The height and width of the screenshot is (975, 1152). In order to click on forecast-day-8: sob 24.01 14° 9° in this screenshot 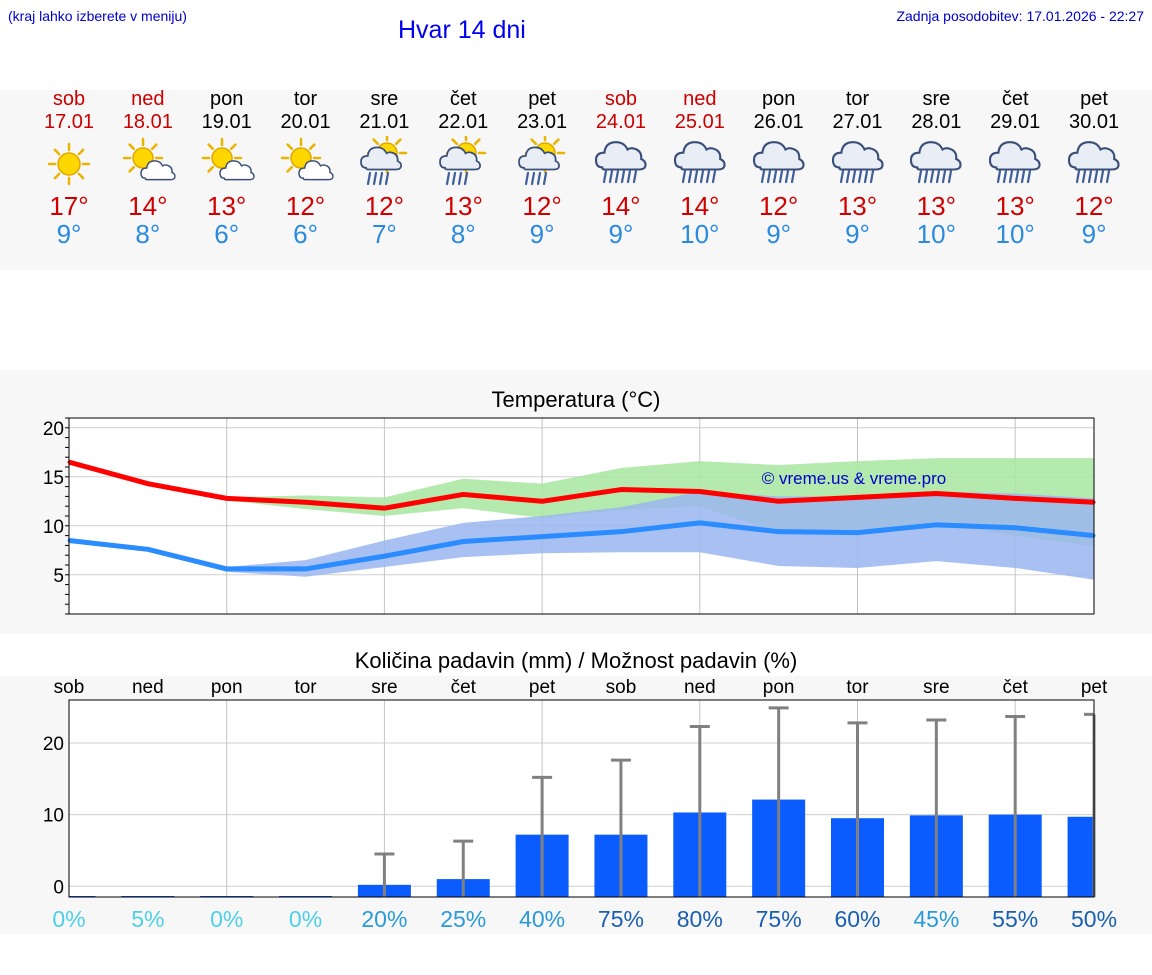, I will do `click(621, 168)`.